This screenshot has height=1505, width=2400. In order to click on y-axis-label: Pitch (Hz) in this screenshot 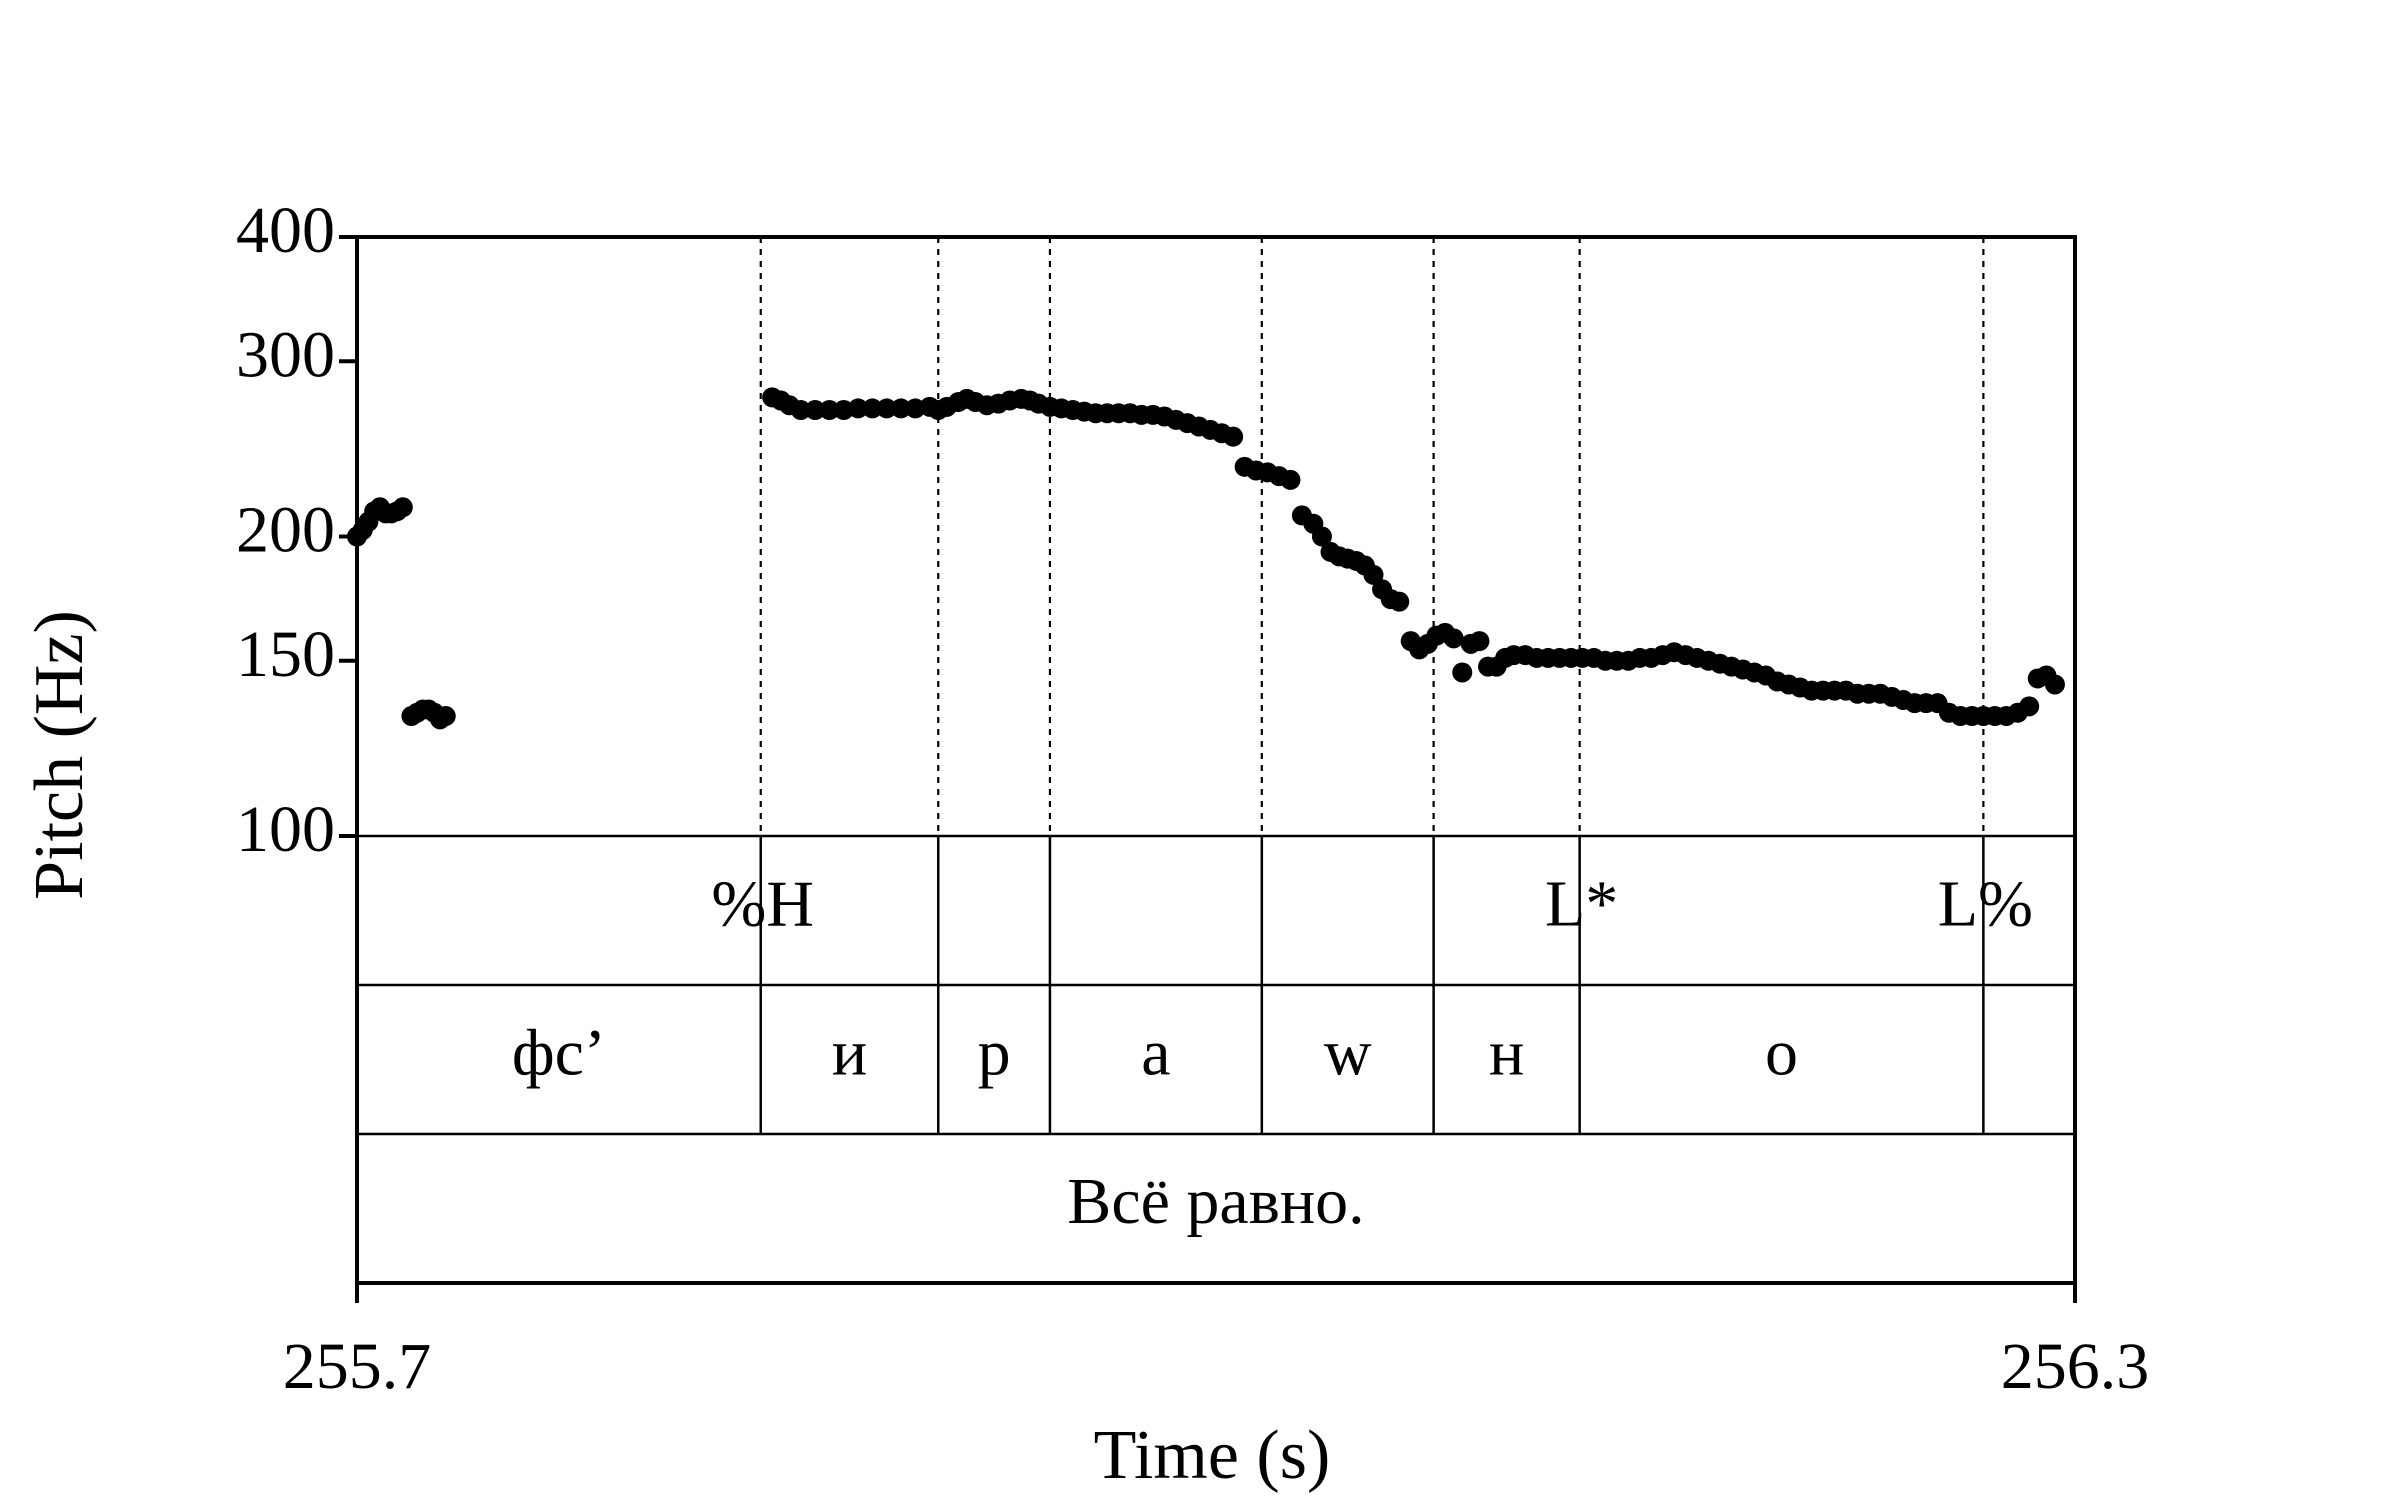, I will do `click(59, 755)`.